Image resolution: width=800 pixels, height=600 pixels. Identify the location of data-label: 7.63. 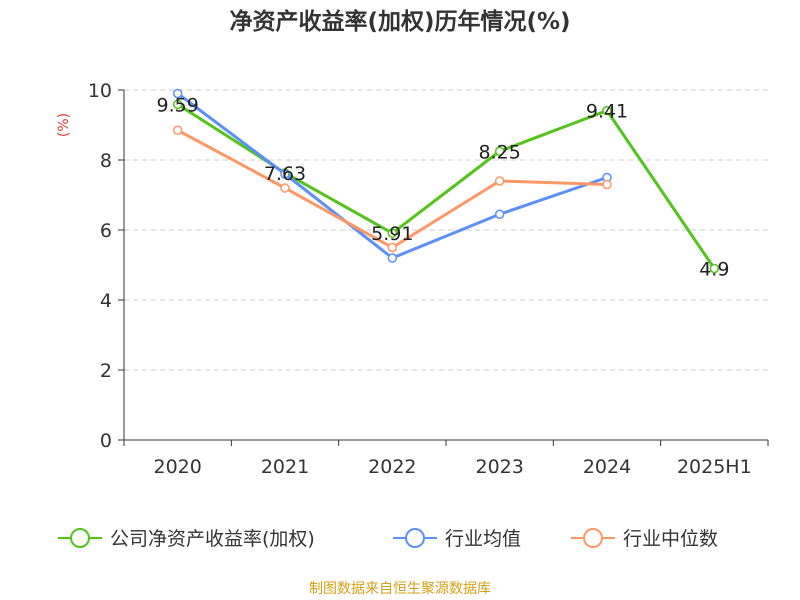
(285, 174).